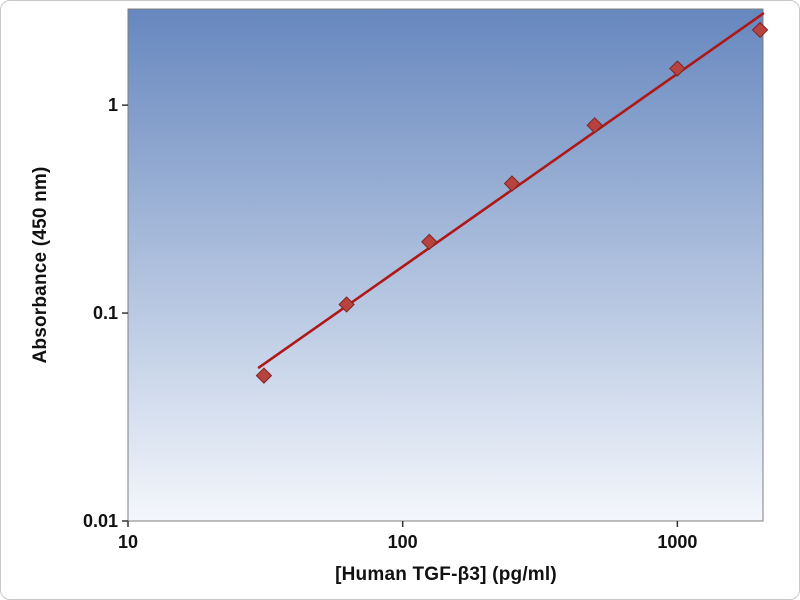 The image size is (800, 600). Describe the element at coordinates (40, 265) in the screenshot. I see `y-axis-label: Absorbance (450 nm)` at that location.